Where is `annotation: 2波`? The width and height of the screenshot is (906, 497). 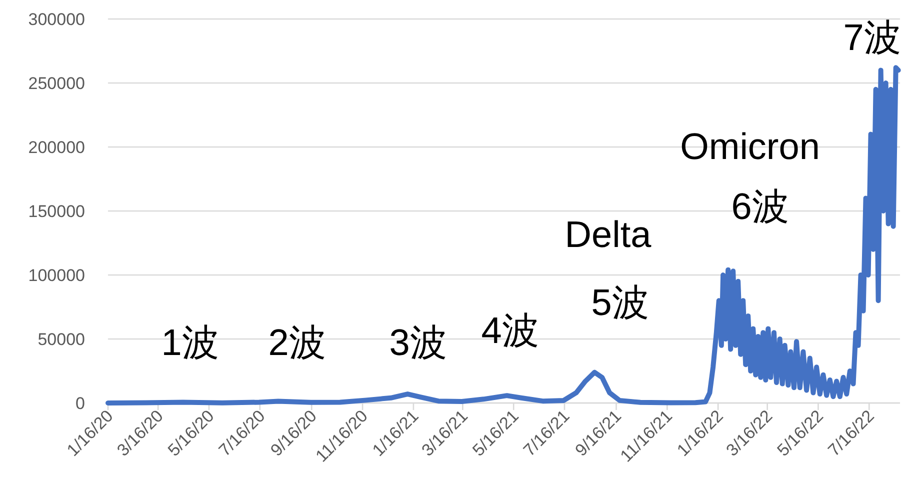 annotation: 2波 is located at coordinates (297, 342).